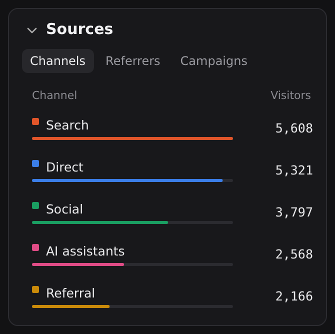  What do you see at coordinates (58, 61) in the screenshot?
I see `text: Channels` at bounding box center [58, 61].